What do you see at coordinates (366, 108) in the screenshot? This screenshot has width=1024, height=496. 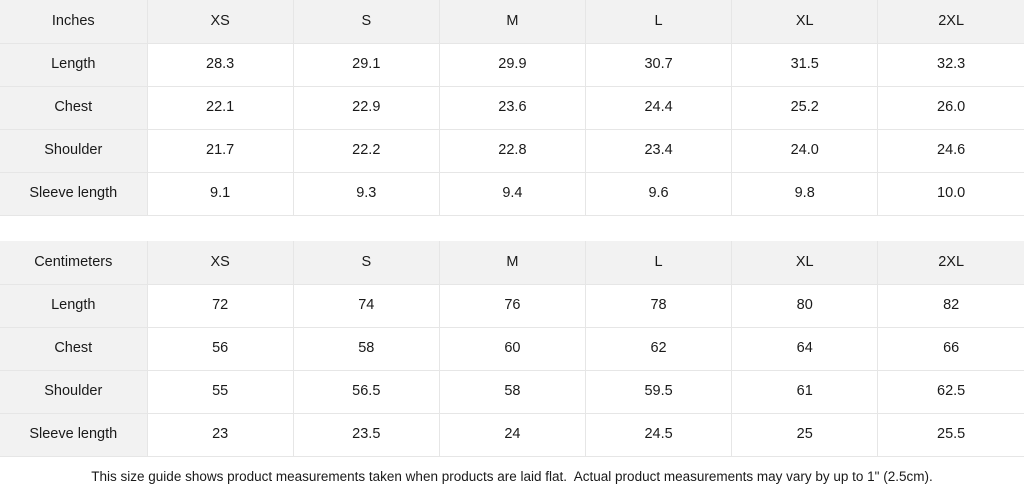 I see `cell-chest-s: 22.9` at bounding box center [366, 108].